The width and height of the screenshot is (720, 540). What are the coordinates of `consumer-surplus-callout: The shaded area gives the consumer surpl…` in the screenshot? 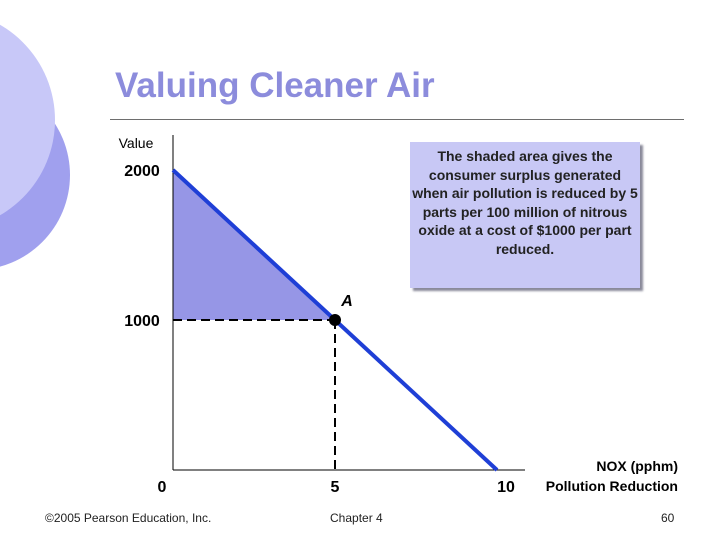 It's located at (525, 215).